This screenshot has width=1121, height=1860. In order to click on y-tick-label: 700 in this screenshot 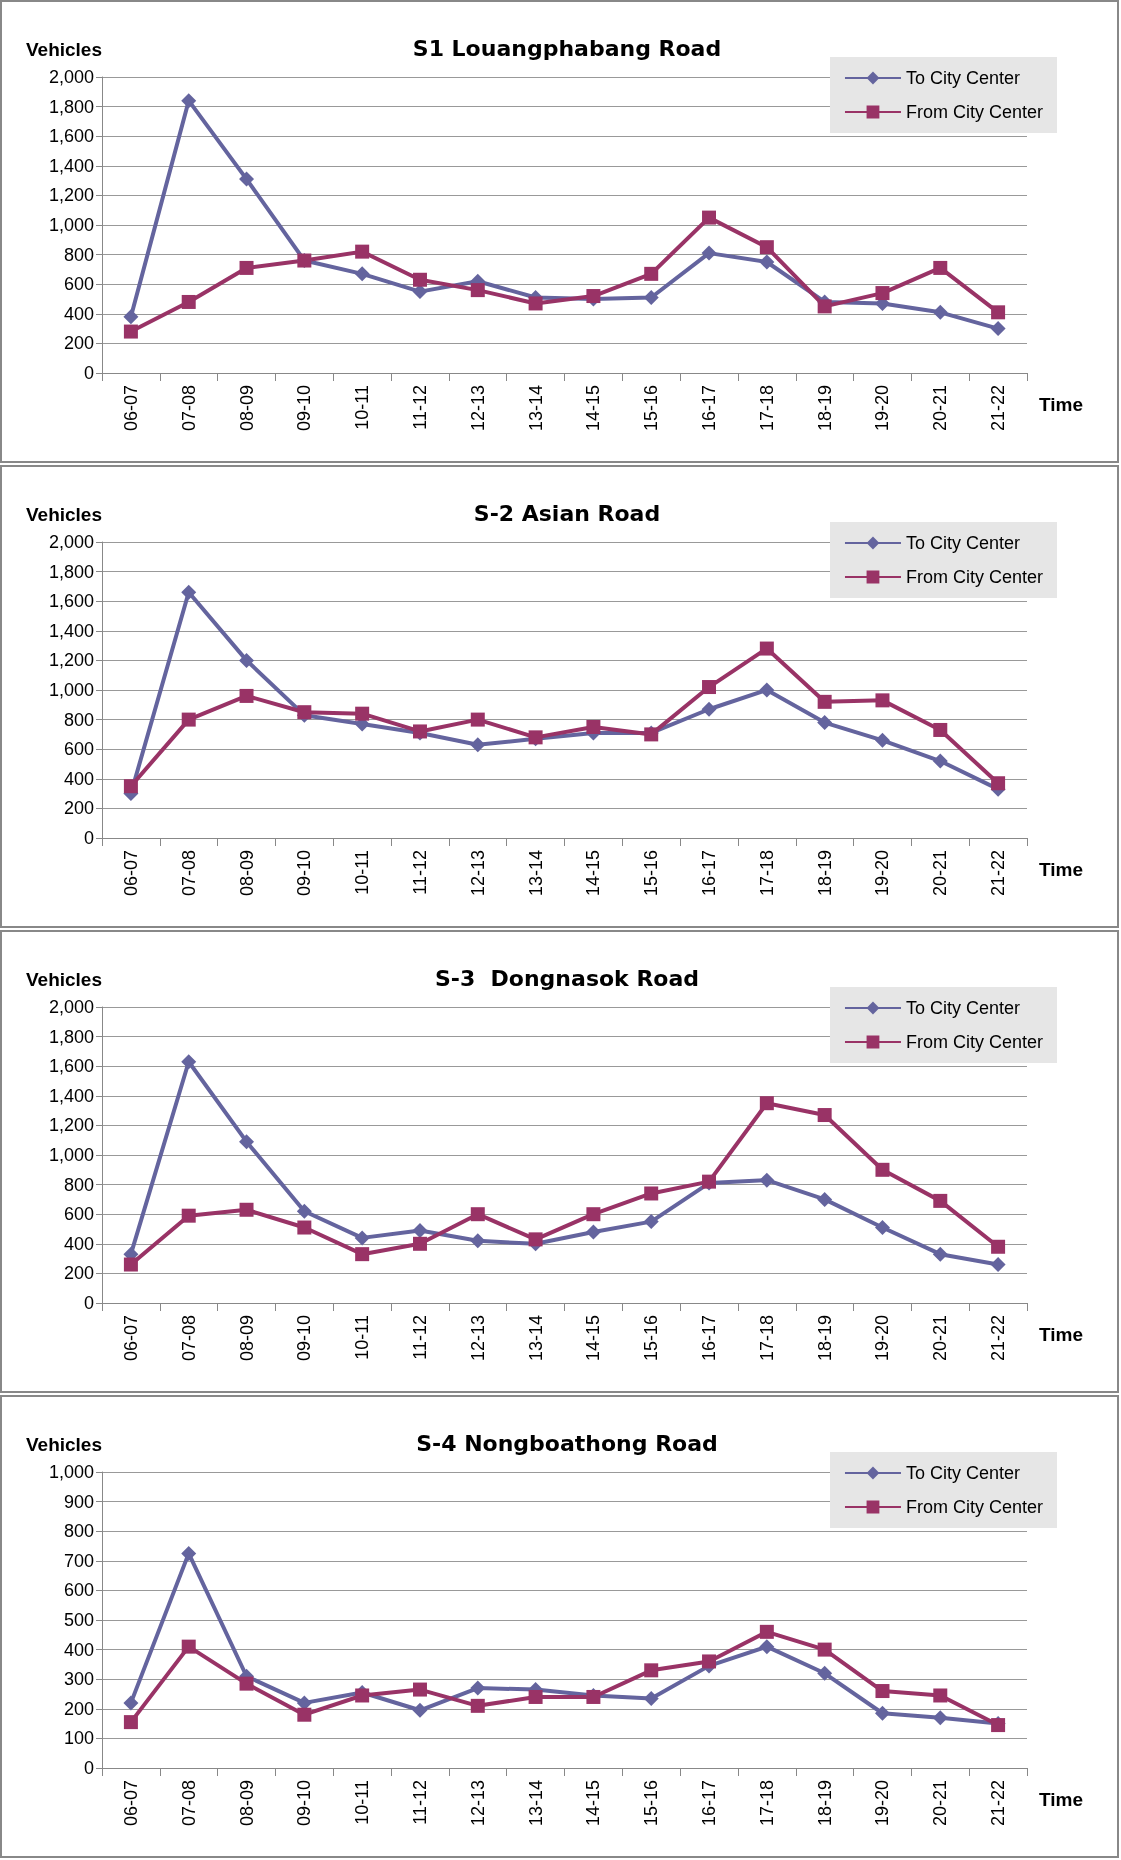, I will do `click(78, 1560)`.